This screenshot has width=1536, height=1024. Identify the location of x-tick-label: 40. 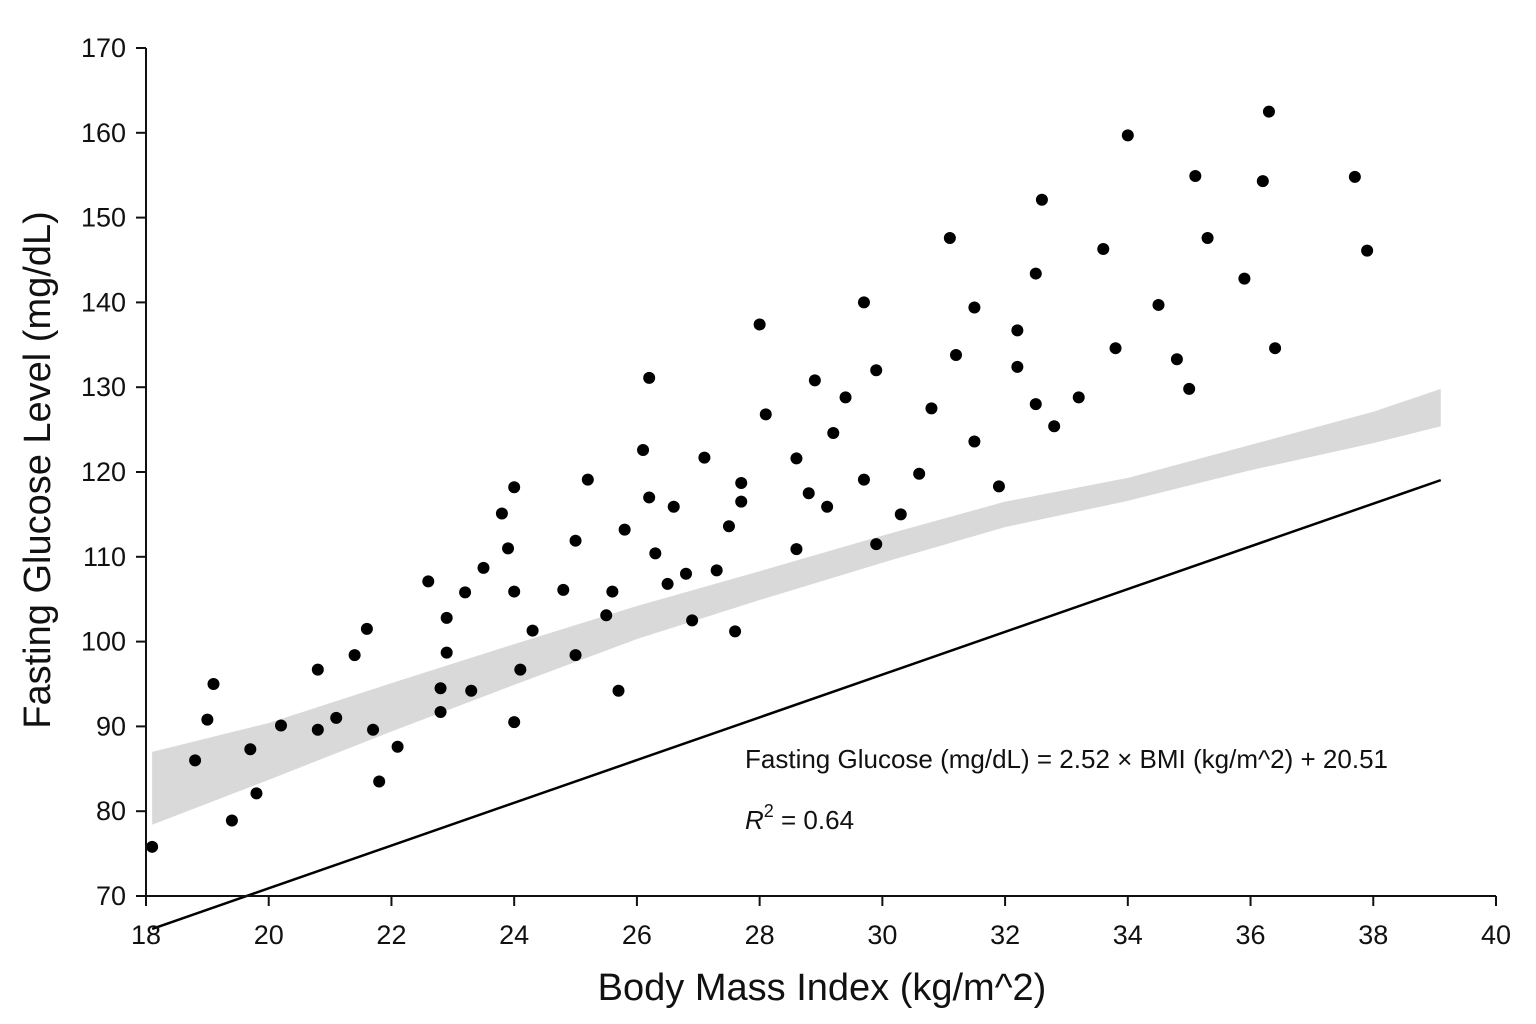
(1496, 935).